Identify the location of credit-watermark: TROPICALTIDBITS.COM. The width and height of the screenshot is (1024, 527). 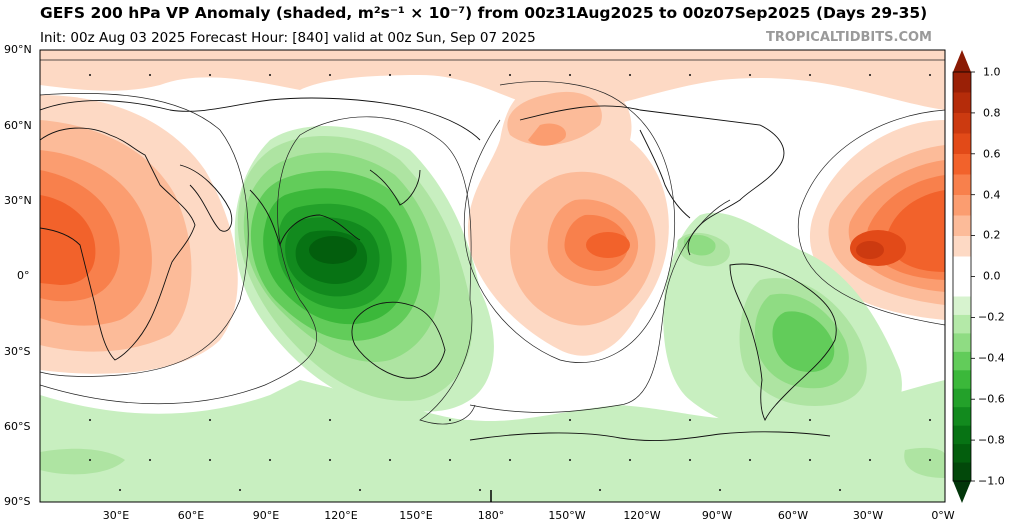
(849, 37).